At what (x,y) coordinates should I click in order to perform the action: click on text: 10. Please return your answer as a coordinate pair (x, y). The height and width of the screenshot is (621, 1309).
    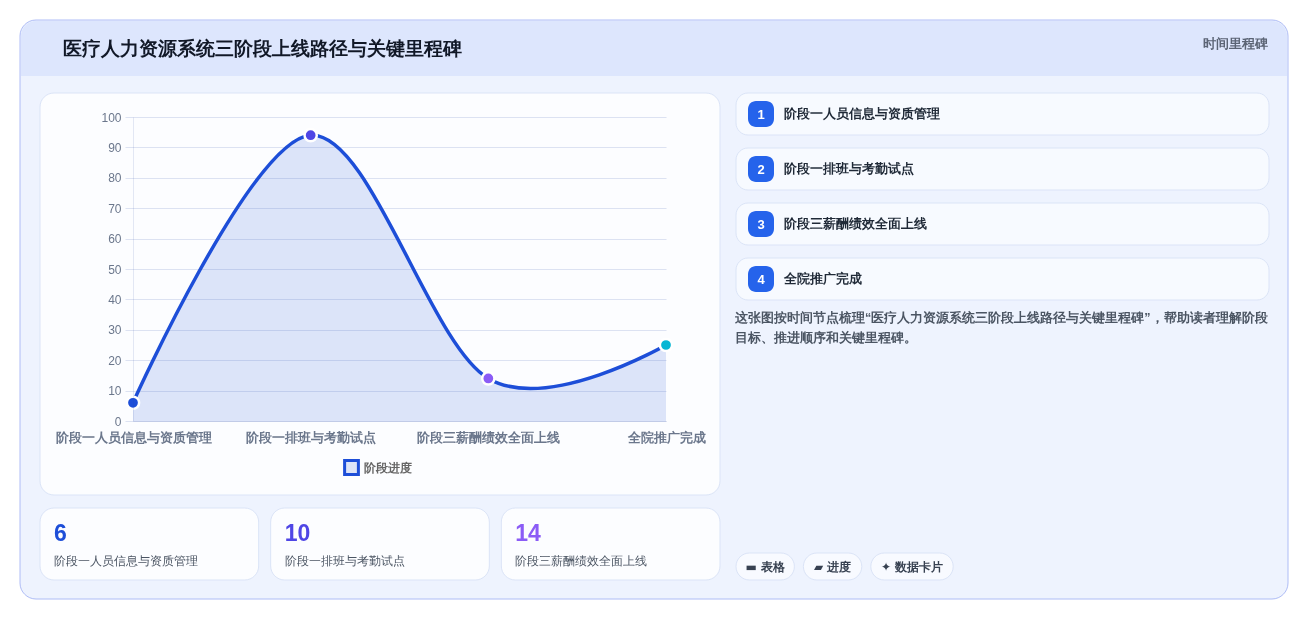
    Looking at the image, I should click on (297, 533).